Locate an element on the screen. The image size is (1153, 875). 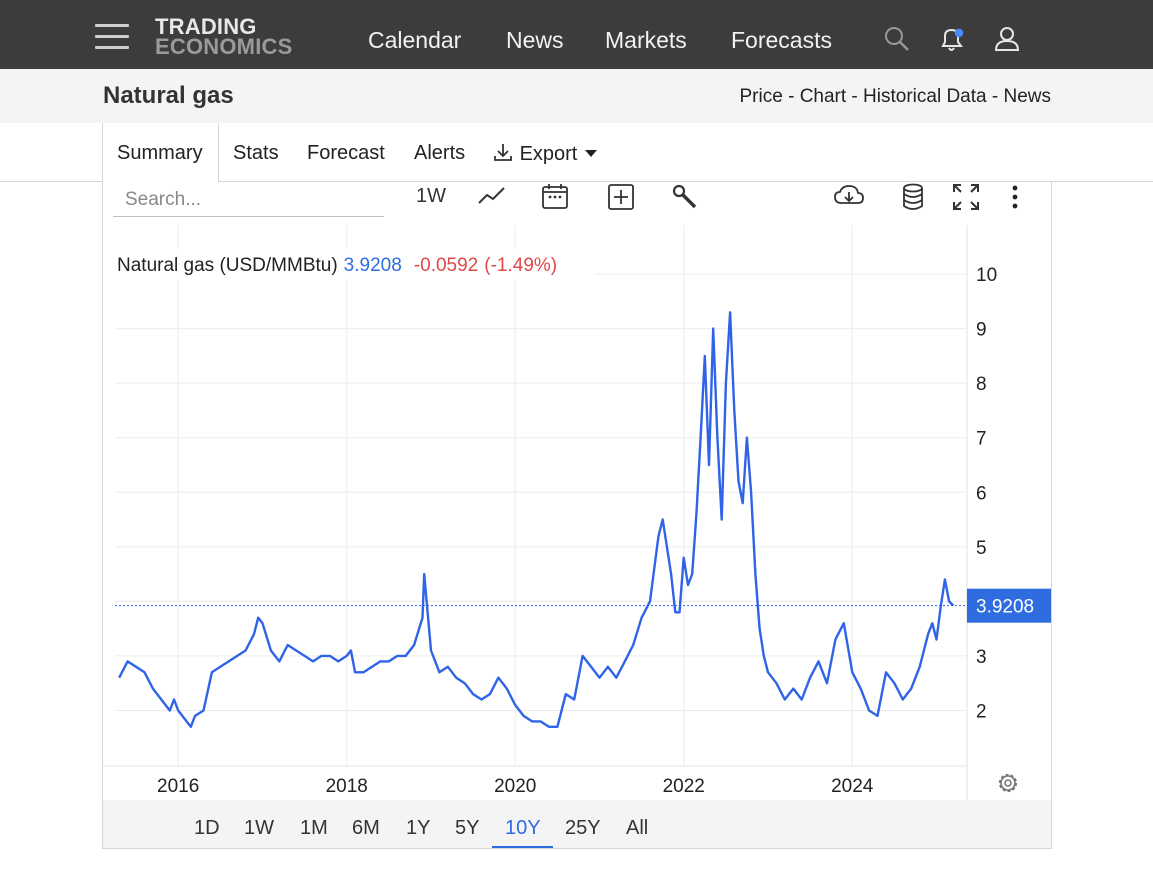
range-1y: 1Y is located at coordinates (418, 828).